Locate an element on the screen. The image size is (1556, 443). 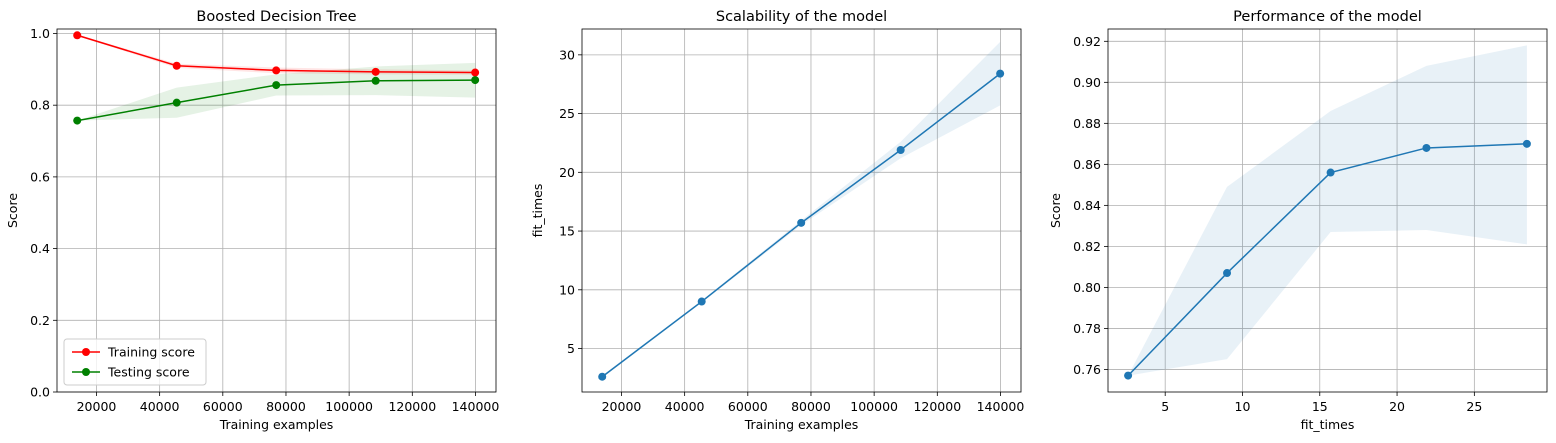
y-tick-label: 20 is located at coordinates (567, 172).